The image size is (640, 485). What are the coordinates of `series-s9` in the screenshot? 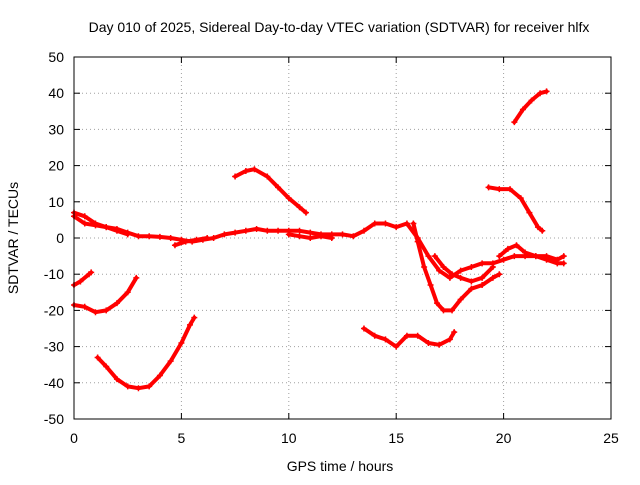 It's located at (146, 353).